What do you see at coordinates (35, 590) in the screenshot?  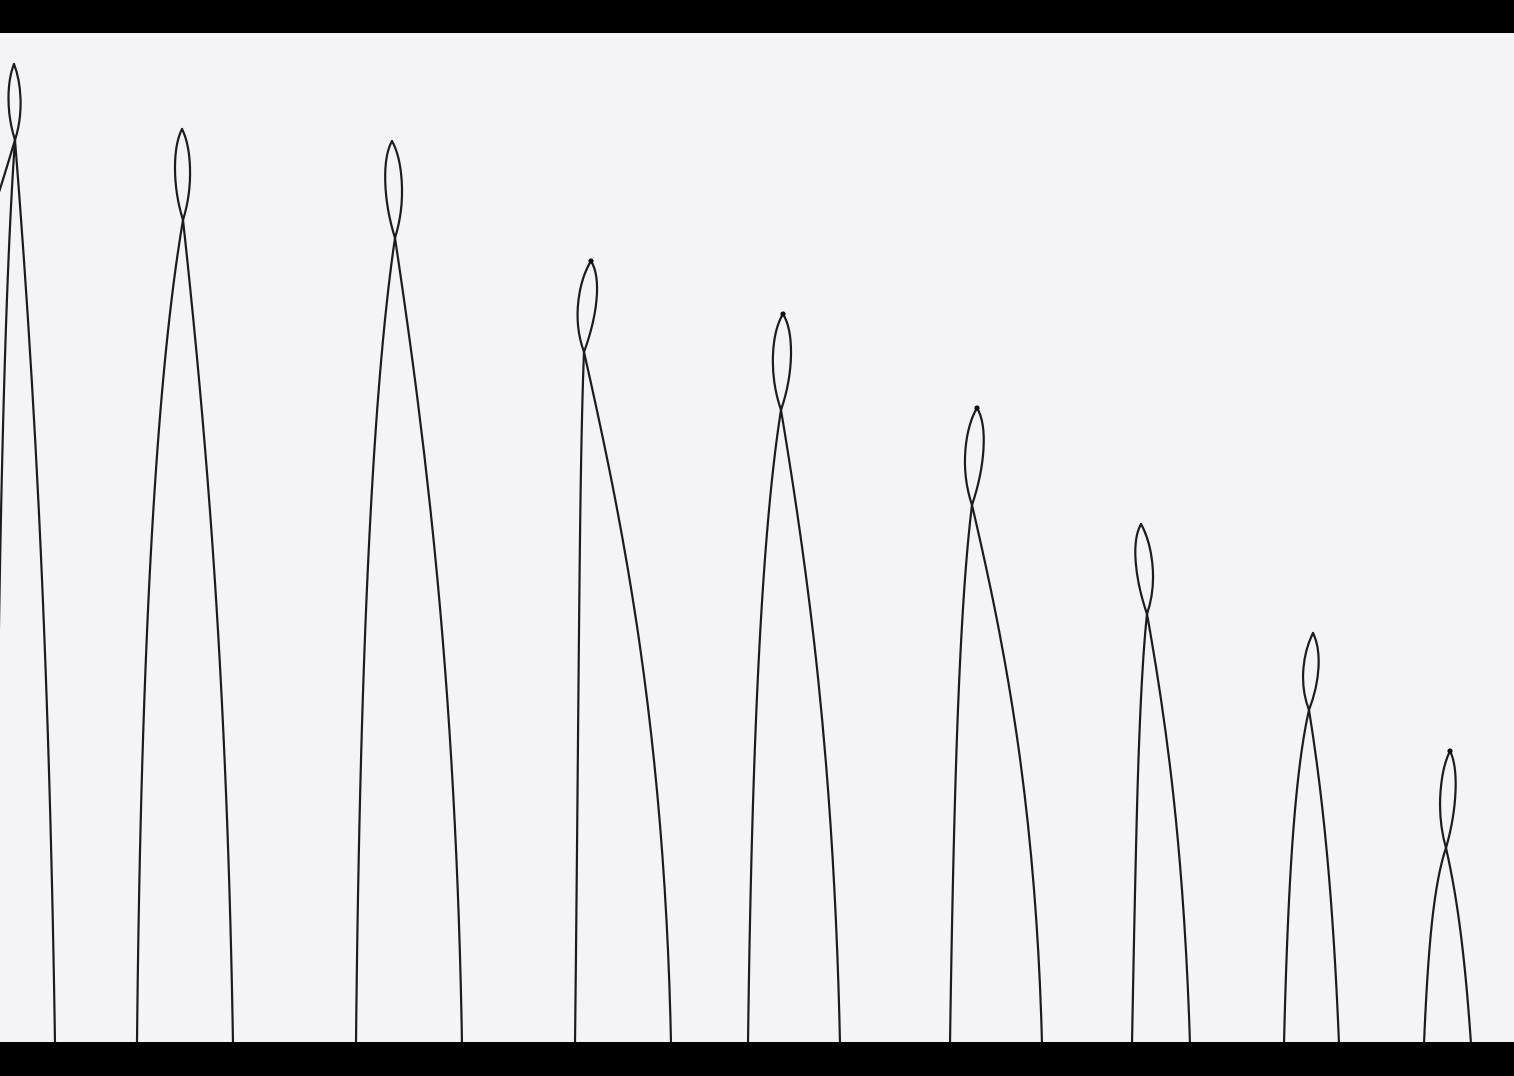 I see `loop-1-right-leg` at bounding box center [35, 590].